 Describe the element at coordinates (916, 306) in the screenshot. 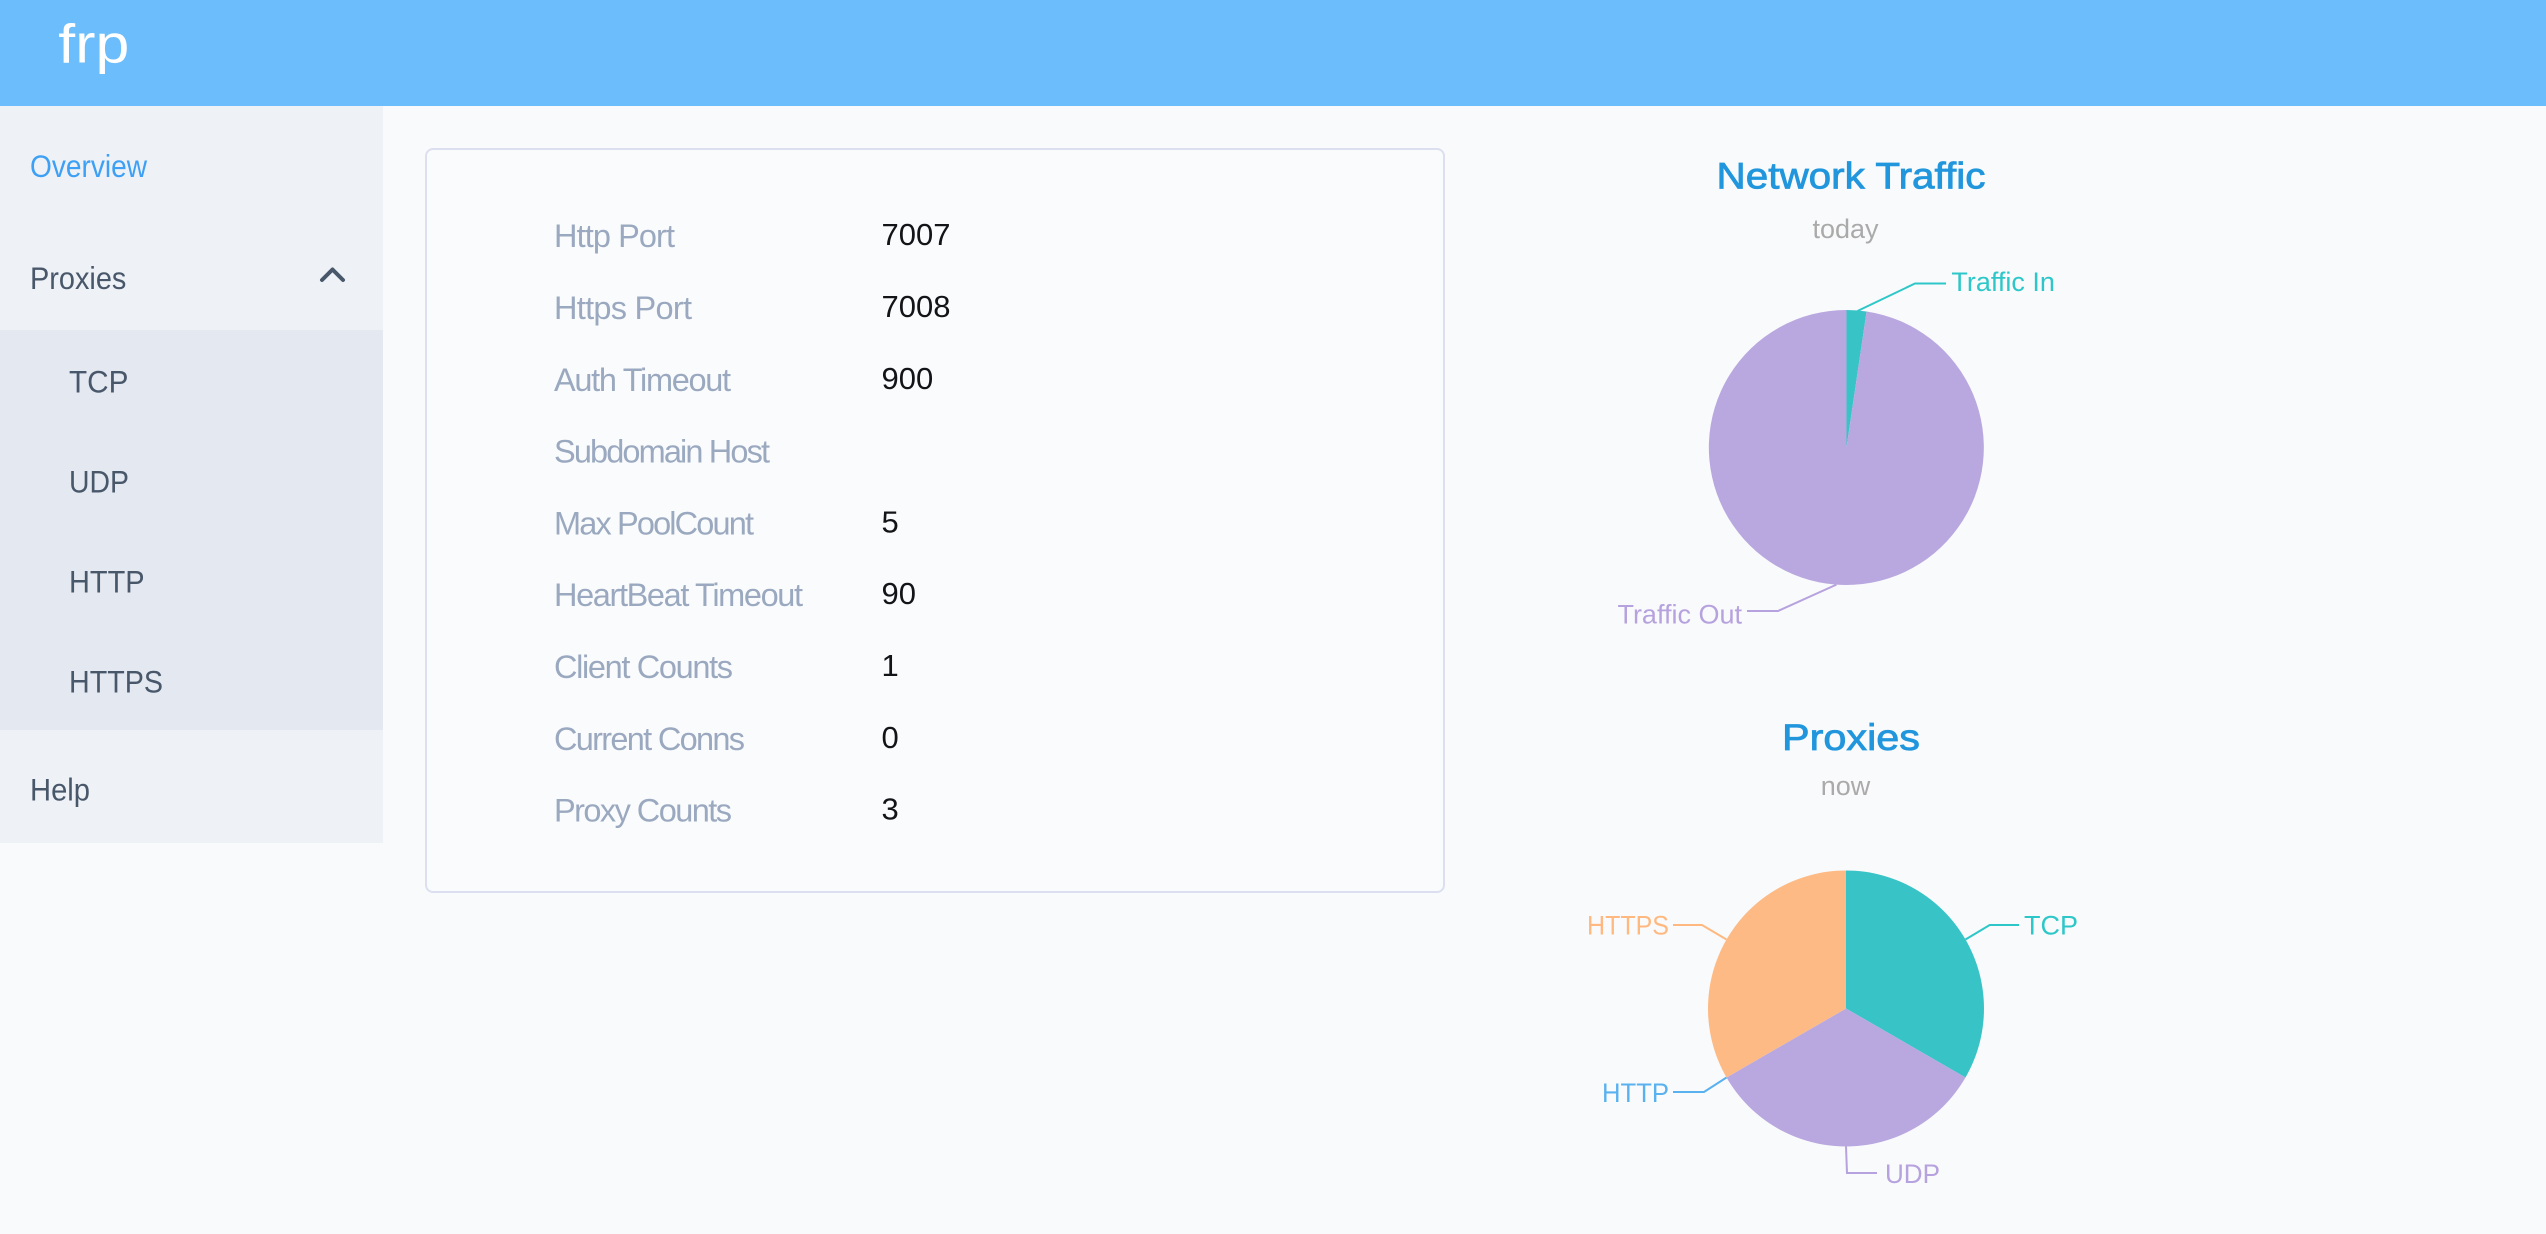

I see `svg-text: 7008` at that location.